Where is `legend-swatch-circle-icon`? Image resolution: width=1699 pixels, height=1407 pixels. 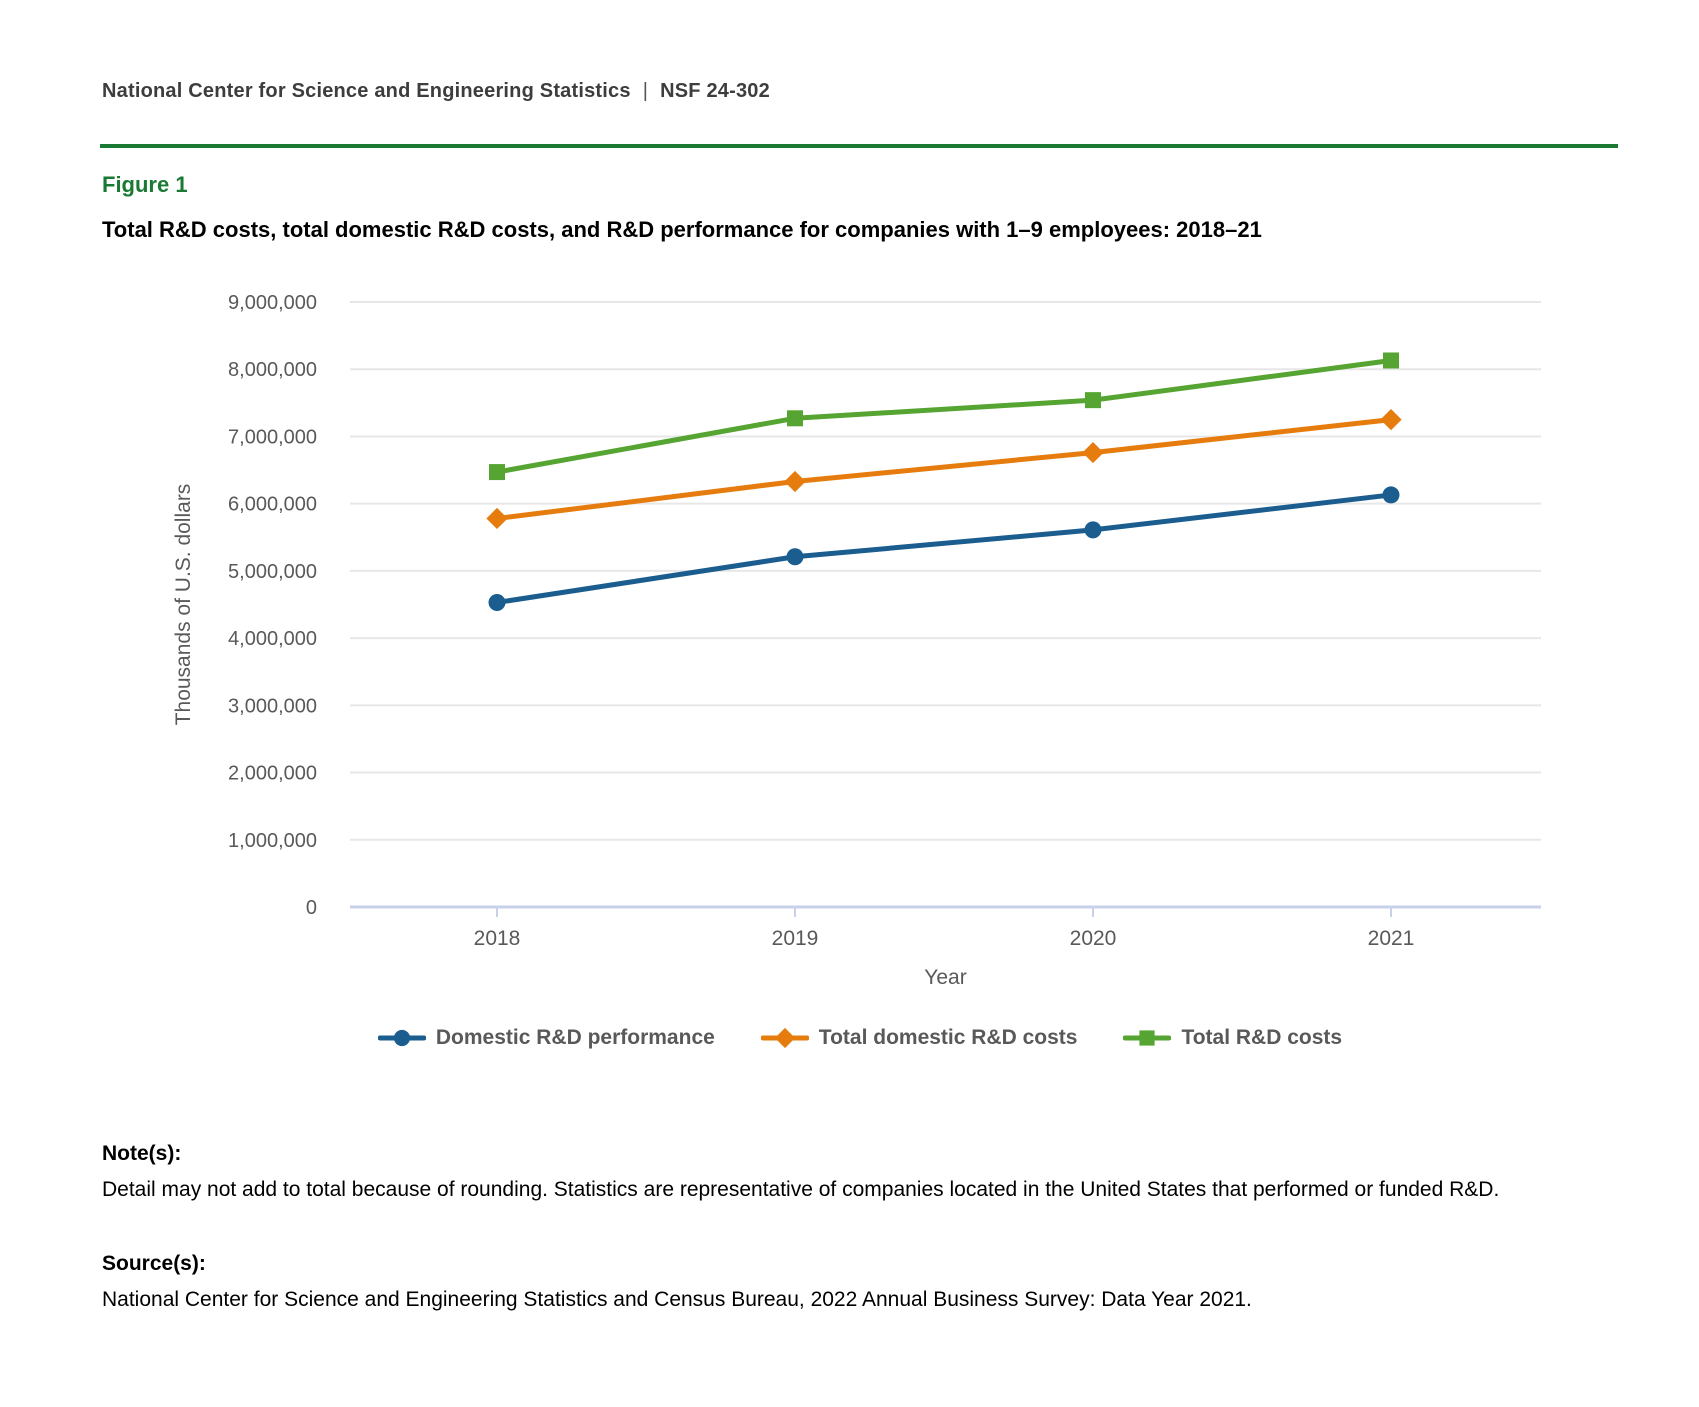 legend-swatch-circle-icon is located at coordinates (401, 1038).